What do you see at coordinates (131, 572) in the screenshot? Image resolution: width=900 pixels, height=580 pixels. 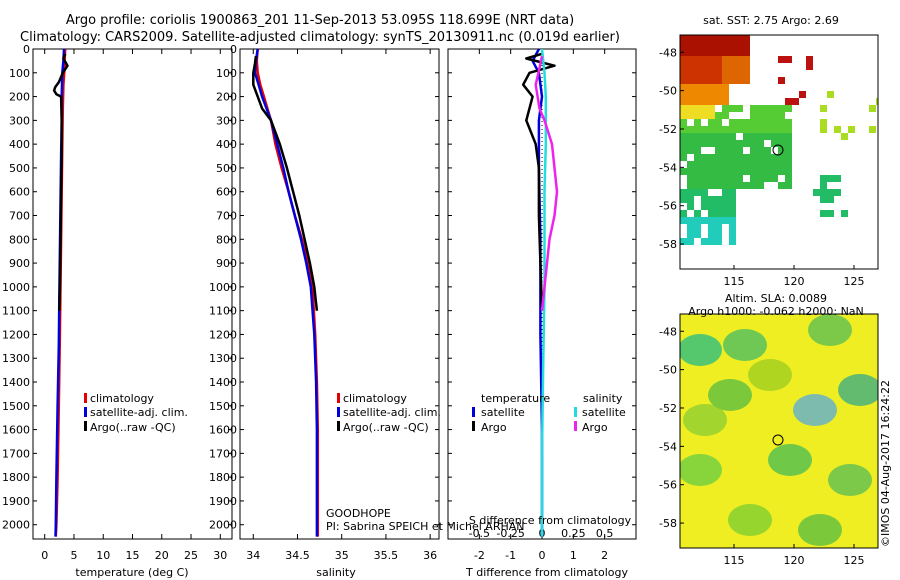 I see `temperature-xlabel: temperature (deg C)` at bounding box center [131, 572].